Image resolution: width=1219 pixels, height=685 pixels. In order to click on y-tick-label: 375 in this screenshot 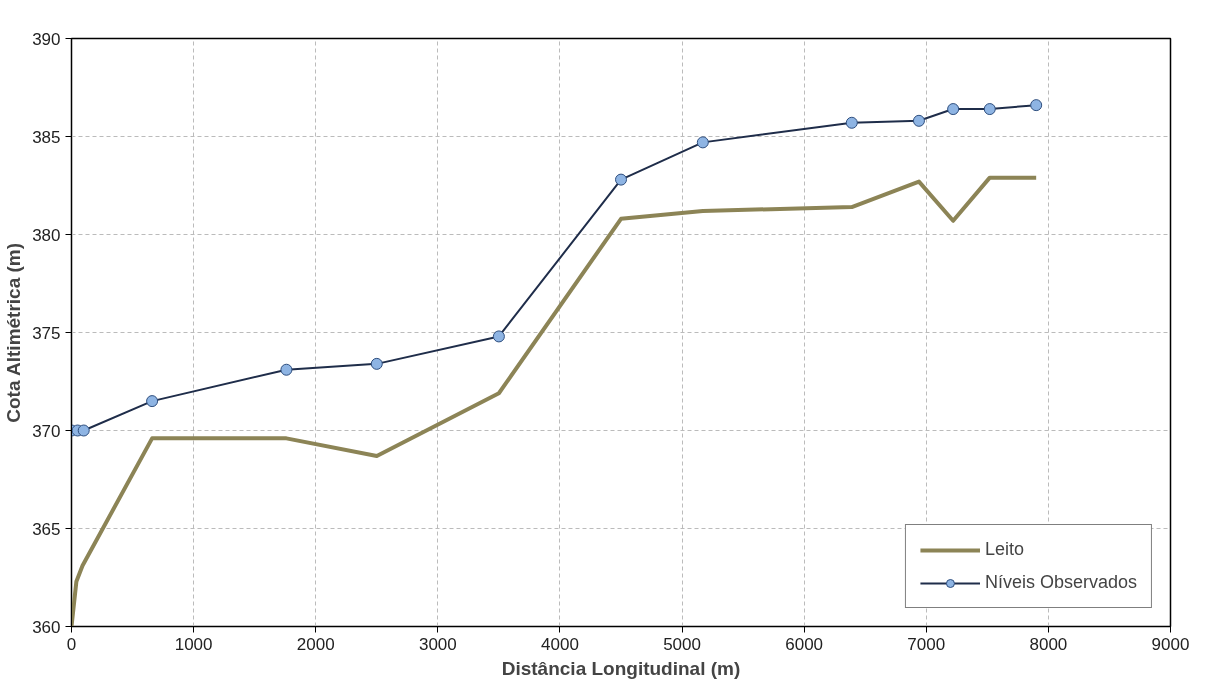, I will do `click(46, 333)`.